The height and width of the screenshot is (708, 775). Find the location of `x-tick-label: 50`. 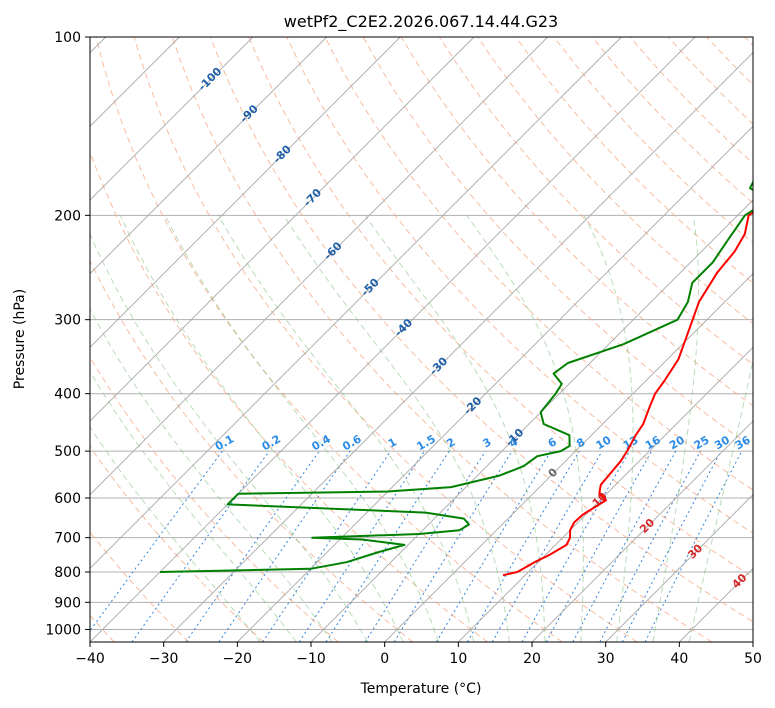

x-tick-label: 50 is located at coordinates (753, 659).